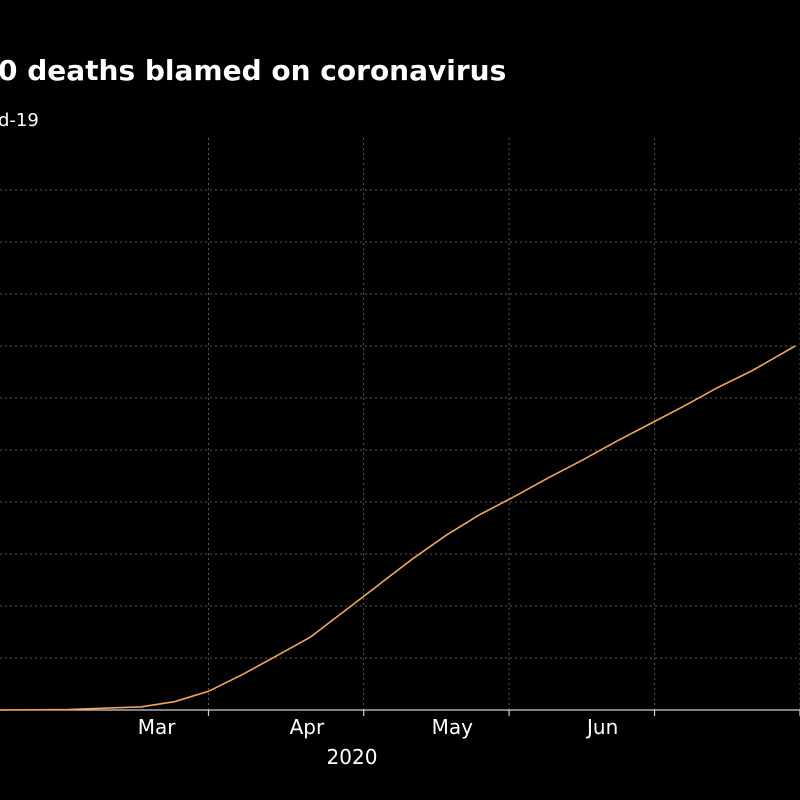 The image size is (800, 800). Describe the element at coordinates (253, 70) in the screenshot. I see `chart-title: 0 deaths blamed on coronavirus` at that location.